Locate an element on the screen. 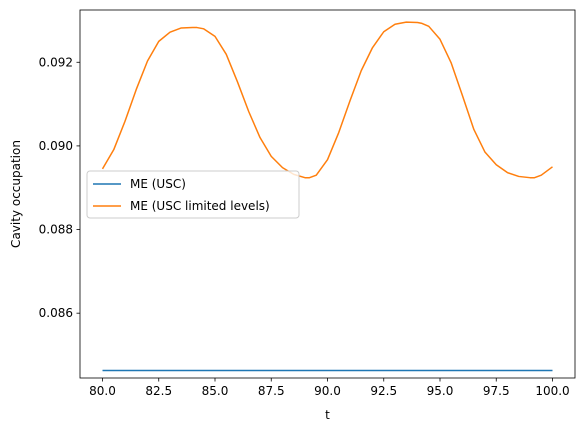 Image resolution: width=584 pixels, height=432 pixels. x-tick-label: 82.5 is located at coordinates (158, 391).